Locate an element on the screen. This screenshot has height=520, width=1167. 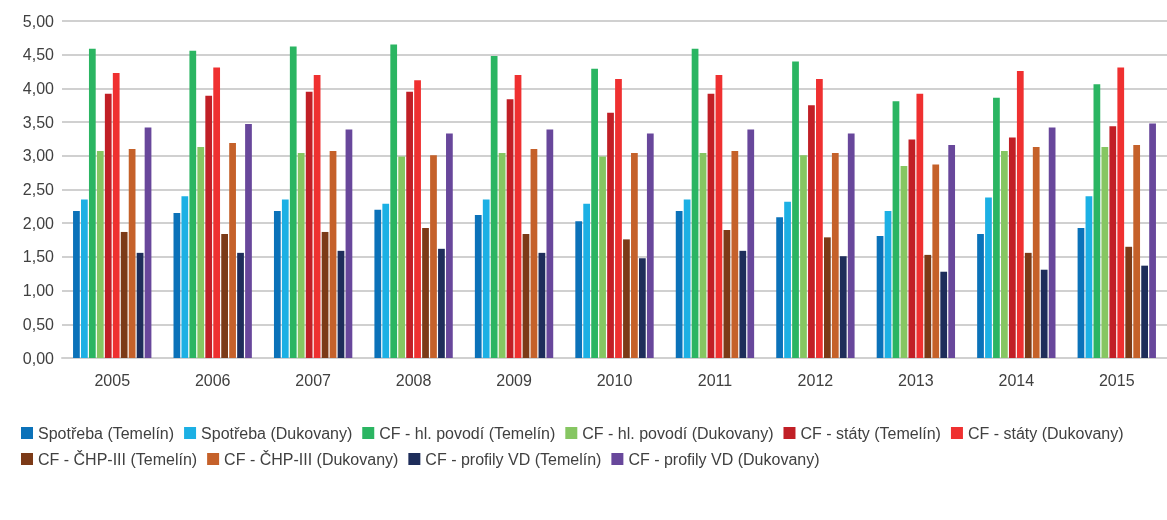
x-tick-label: 2009 is located at coordinates (514, 380).